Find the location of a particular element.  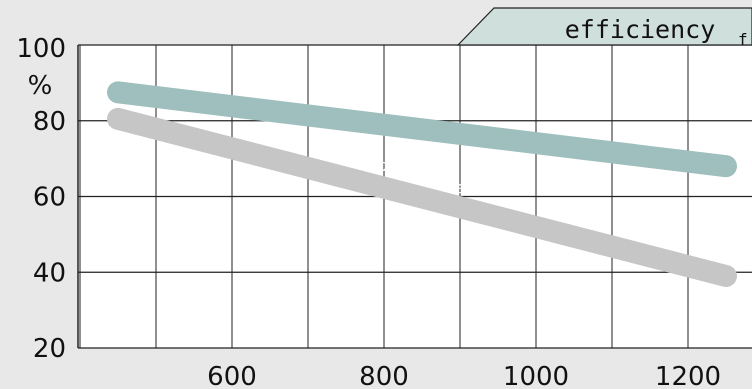

y-tick-label: 80 is located at coordinates (49, 122).